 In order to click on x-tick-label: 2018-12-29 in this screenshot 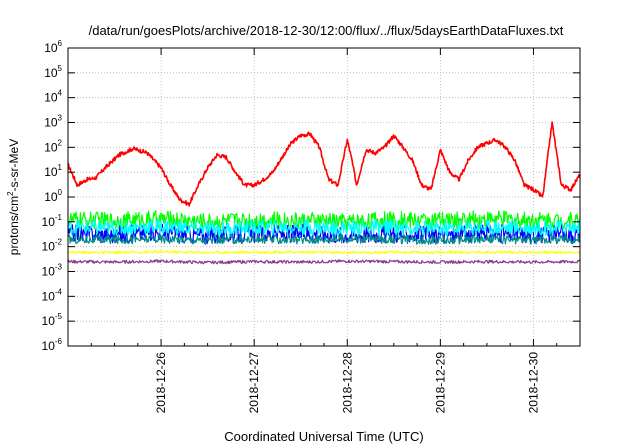, I will do `click(440, 383)`.